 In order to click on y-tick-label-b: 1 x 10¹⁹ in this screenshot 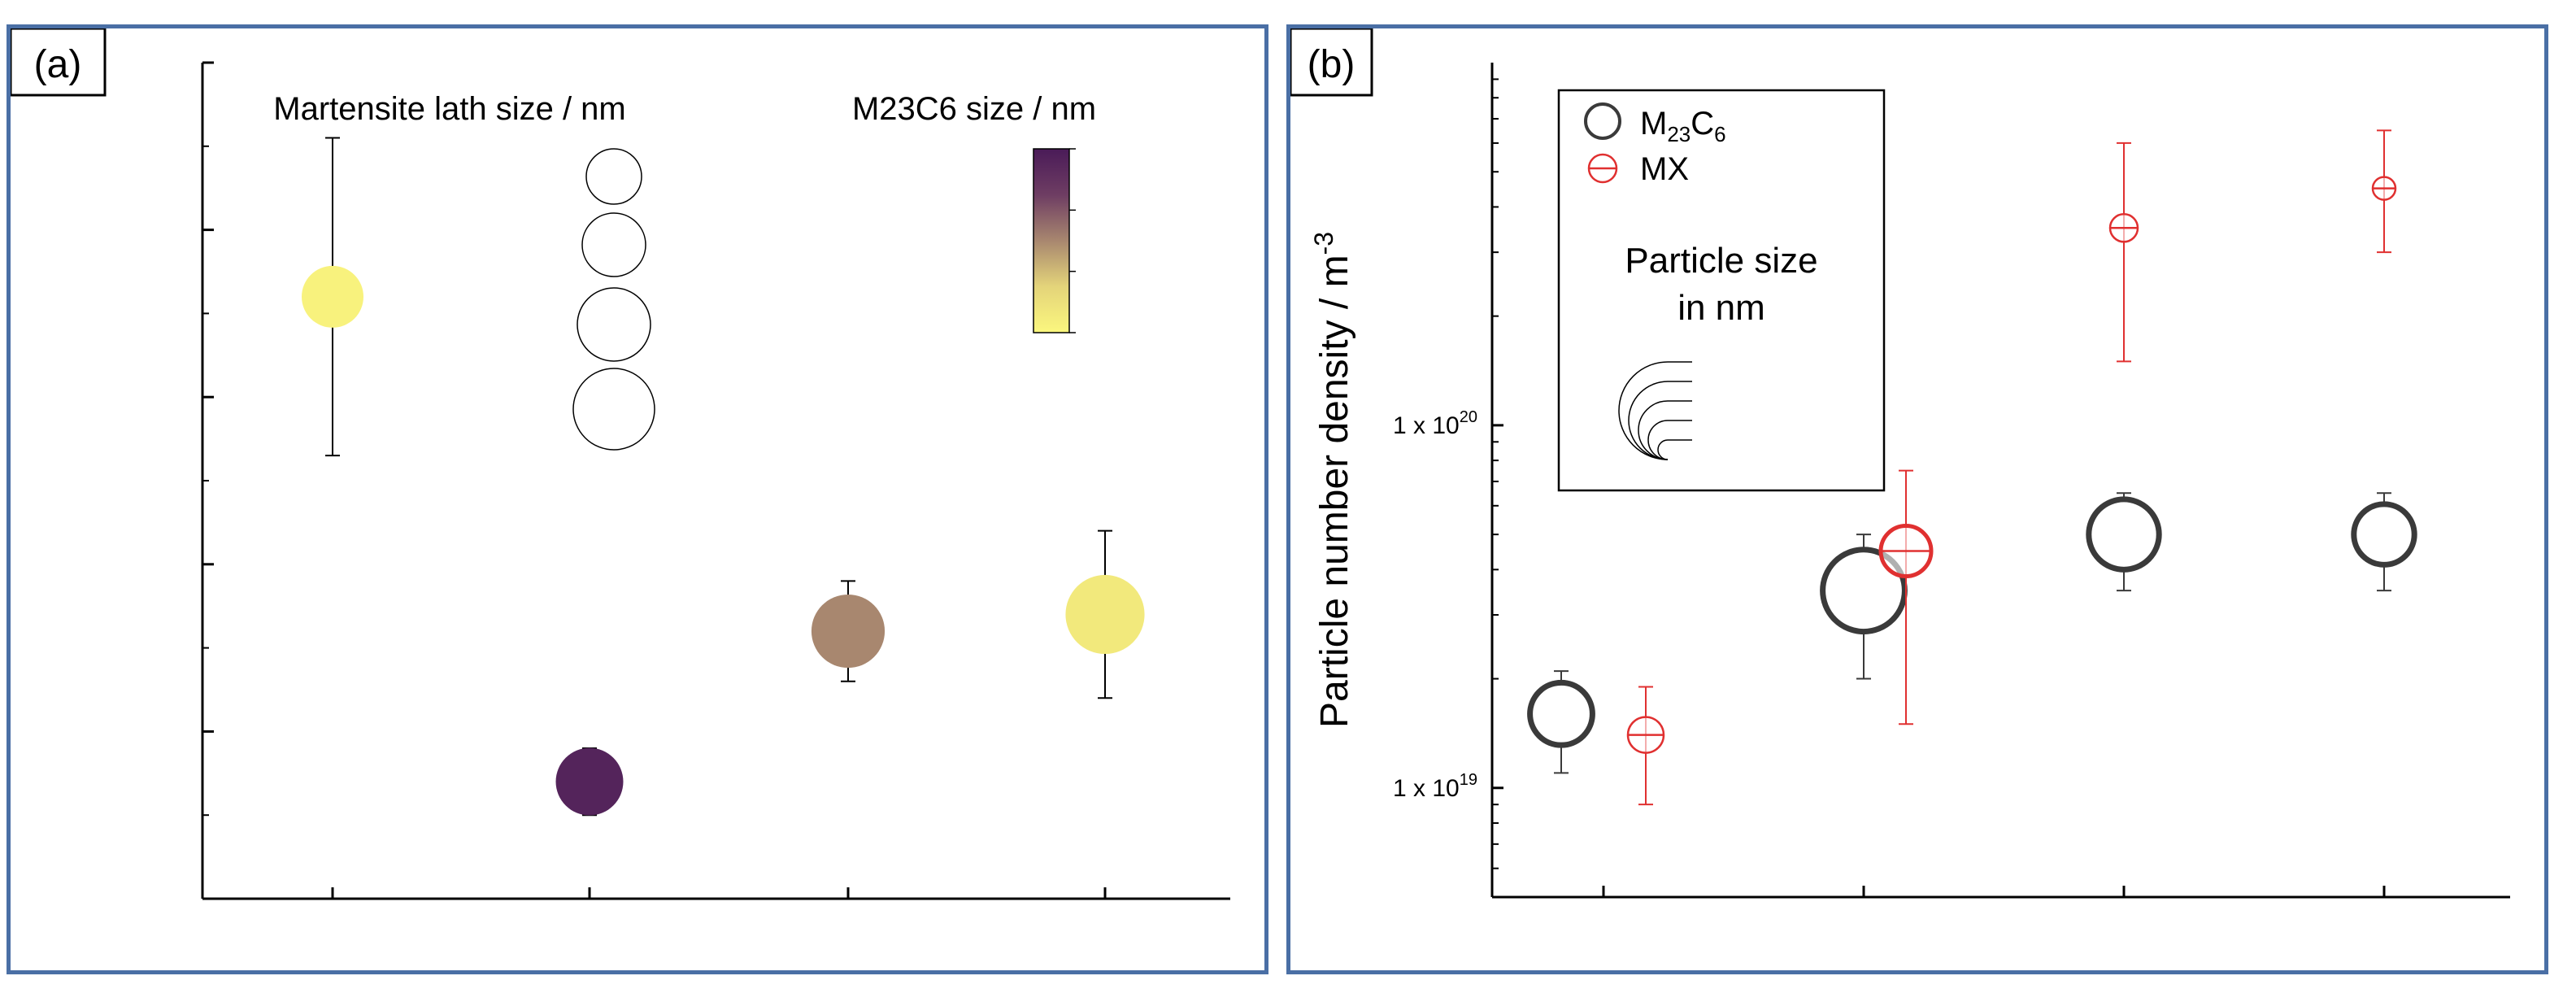, I will do `click(1435, 787)`.